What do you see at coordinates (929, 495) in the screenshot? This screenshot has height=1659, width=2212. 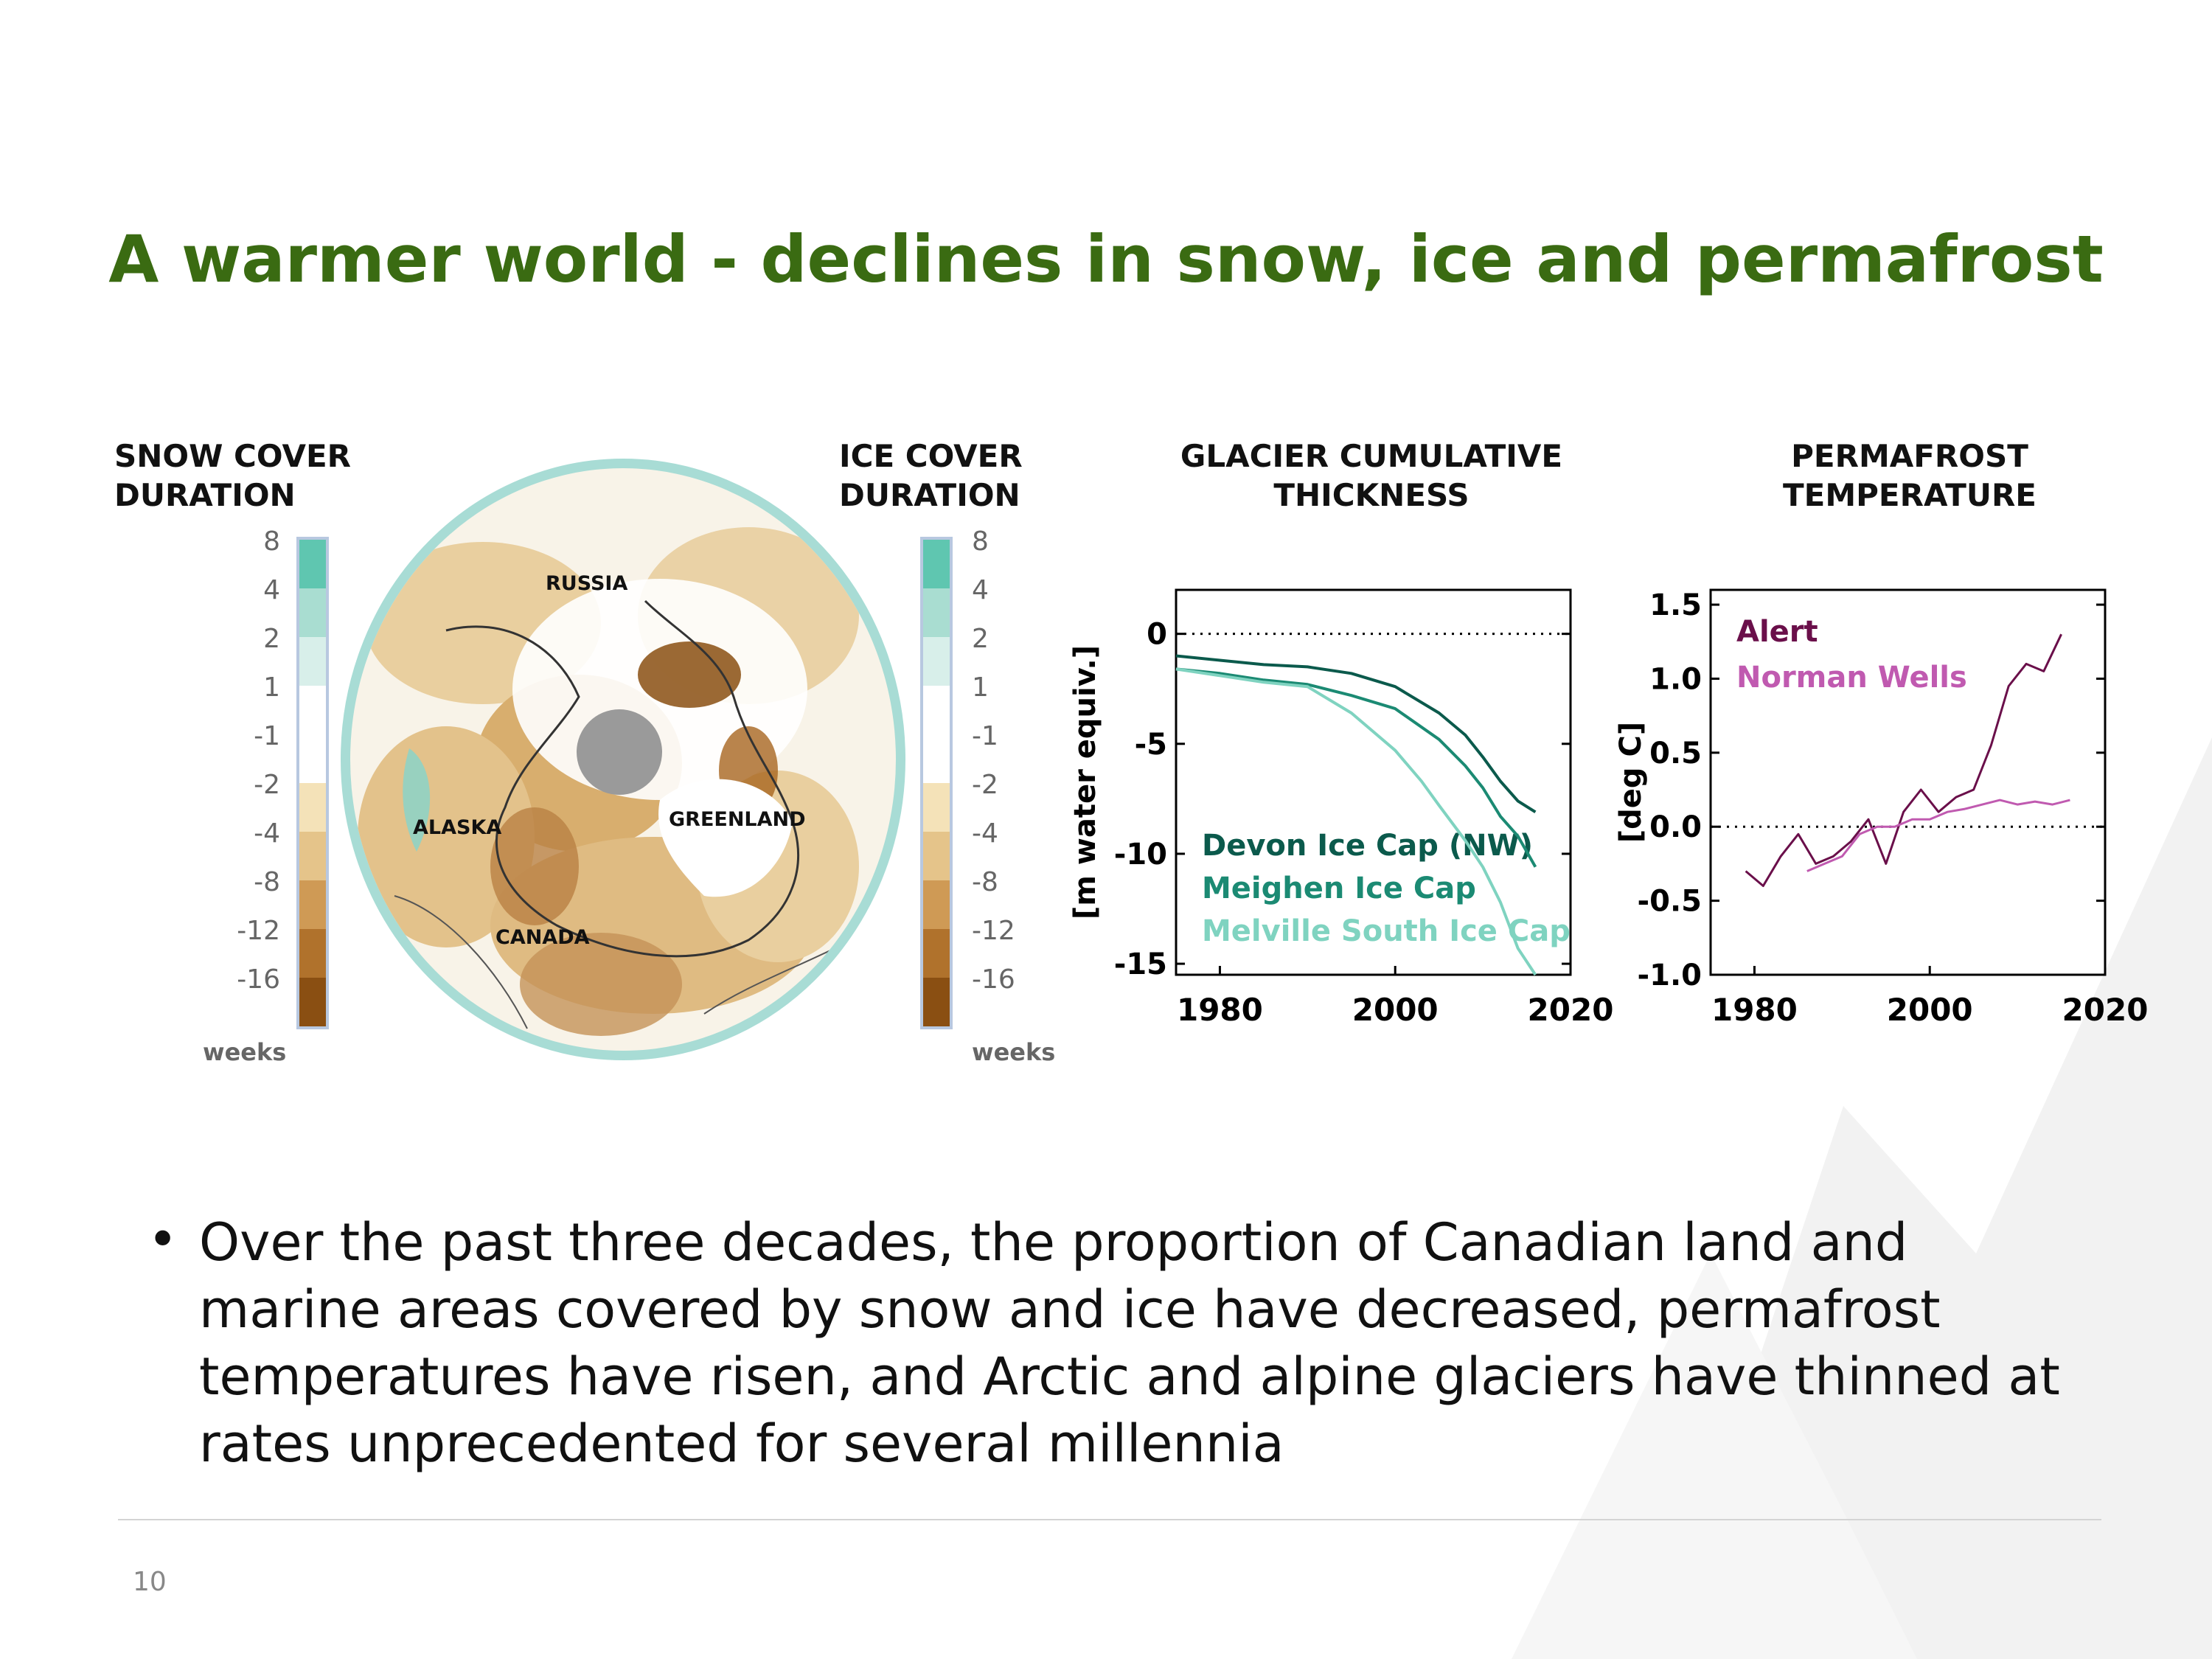 I see `ice-title-line2: DURATION` at bounding box center [929, 495].